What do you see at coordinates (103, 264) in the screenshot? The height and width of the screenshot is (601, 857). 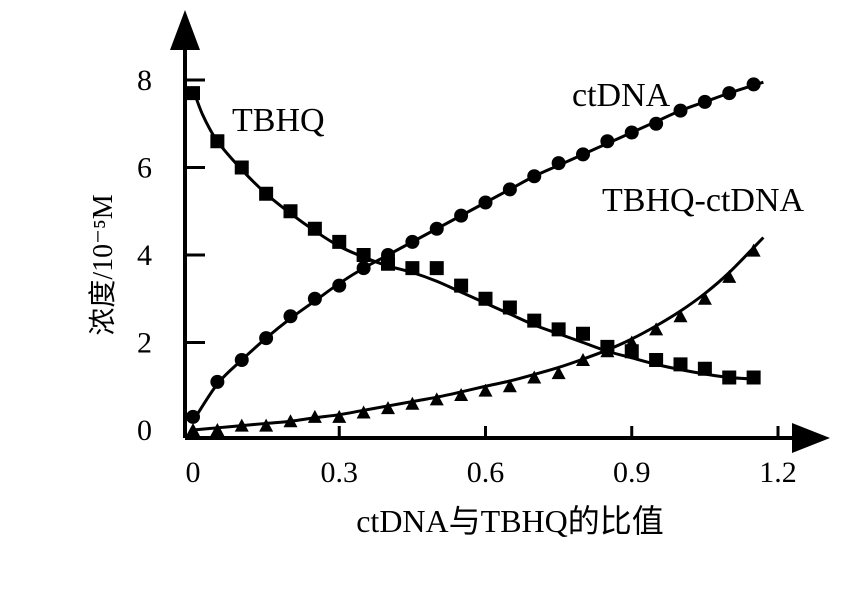 I see `y-axis-title: 浓度/10⁻⁵M` at bounding box center [103, 264].